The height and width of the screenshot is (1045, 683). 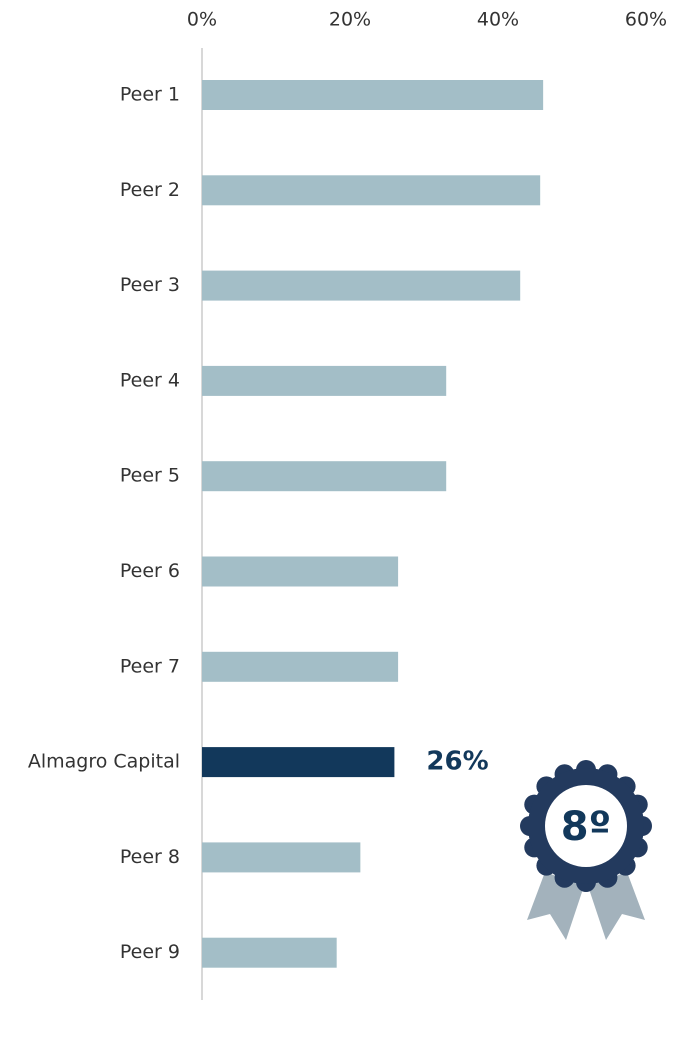 What do you see at coordinates (202, 20) in the screenshot?
I see `x-tick-label: 0%` at bounding box center [202, 20].